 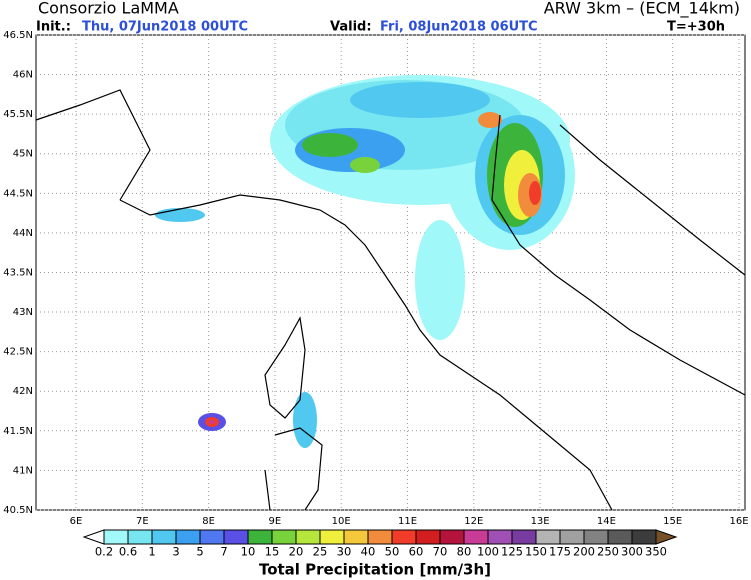 What do you see at coordinates (464, 552) in the screenshot?
I see `colorbar-label: 80` at bounding box center [464, 552].